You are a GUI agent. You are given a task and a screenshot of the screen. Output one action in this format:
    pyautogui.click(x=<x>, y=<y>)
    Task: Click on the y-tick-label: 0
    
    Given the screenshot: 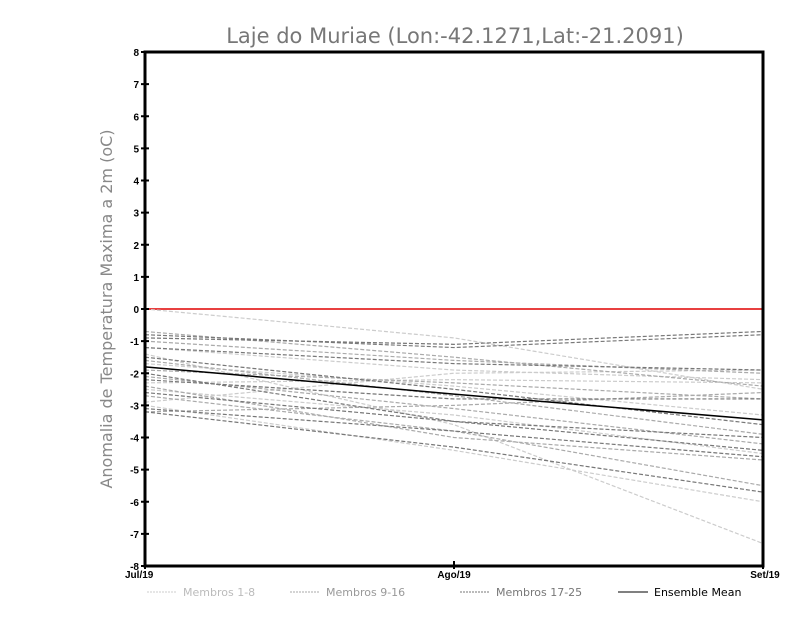 What is the action you would take?
    pyautogui.click(x=136, y=310)
    